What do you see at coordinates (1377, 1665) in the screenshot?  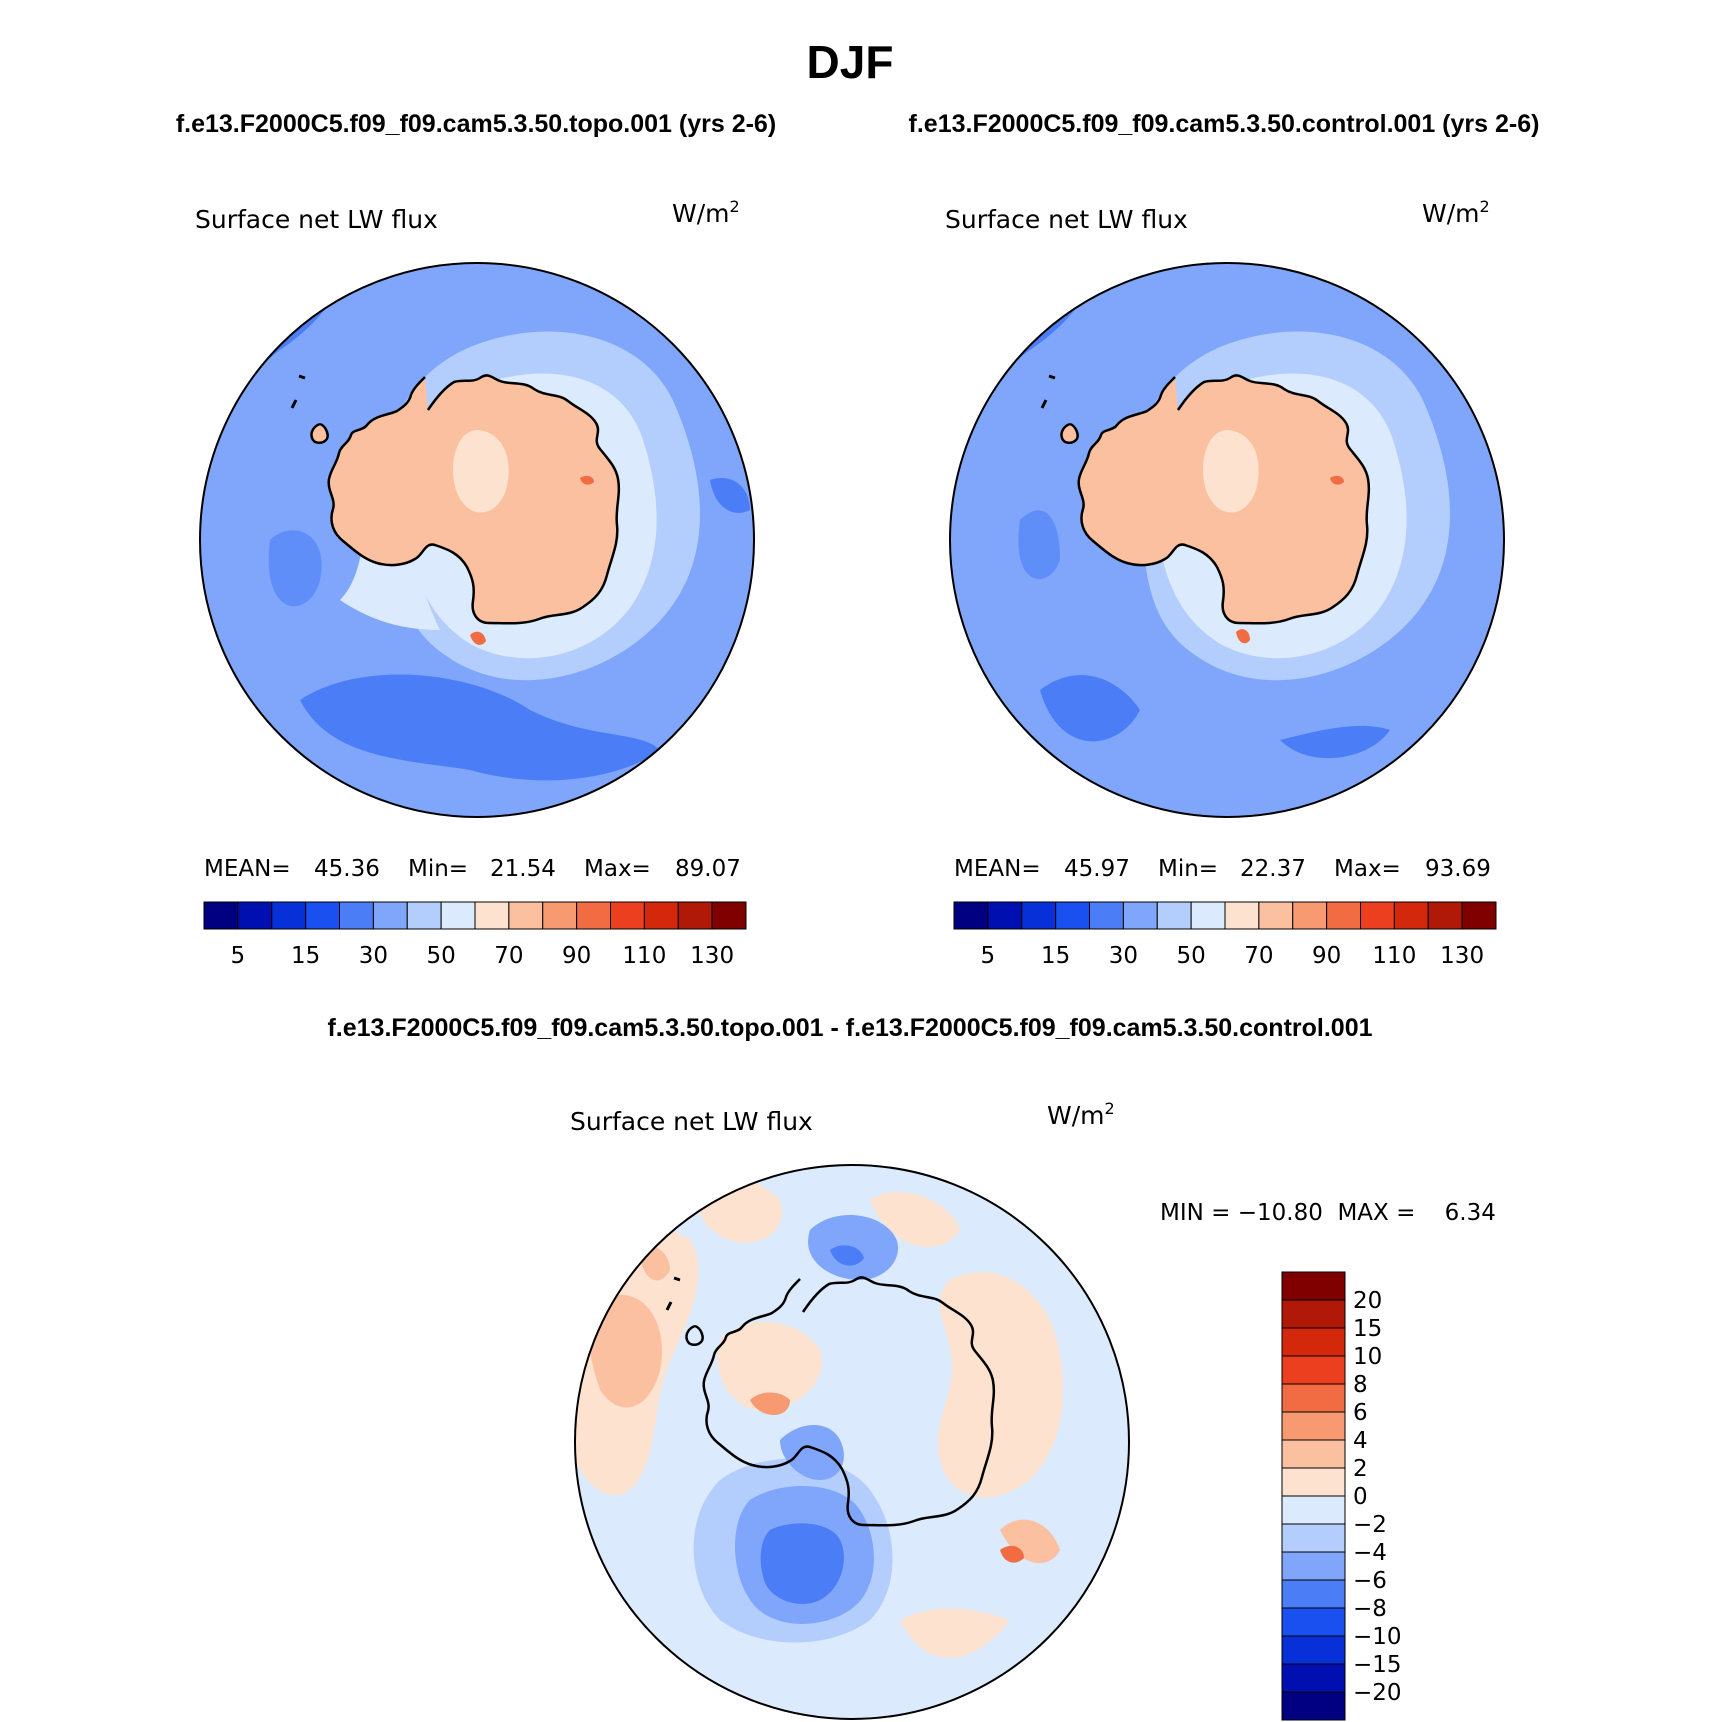 I see `colorbar-tick-label: −15` at bounding box center [1377, 1665].